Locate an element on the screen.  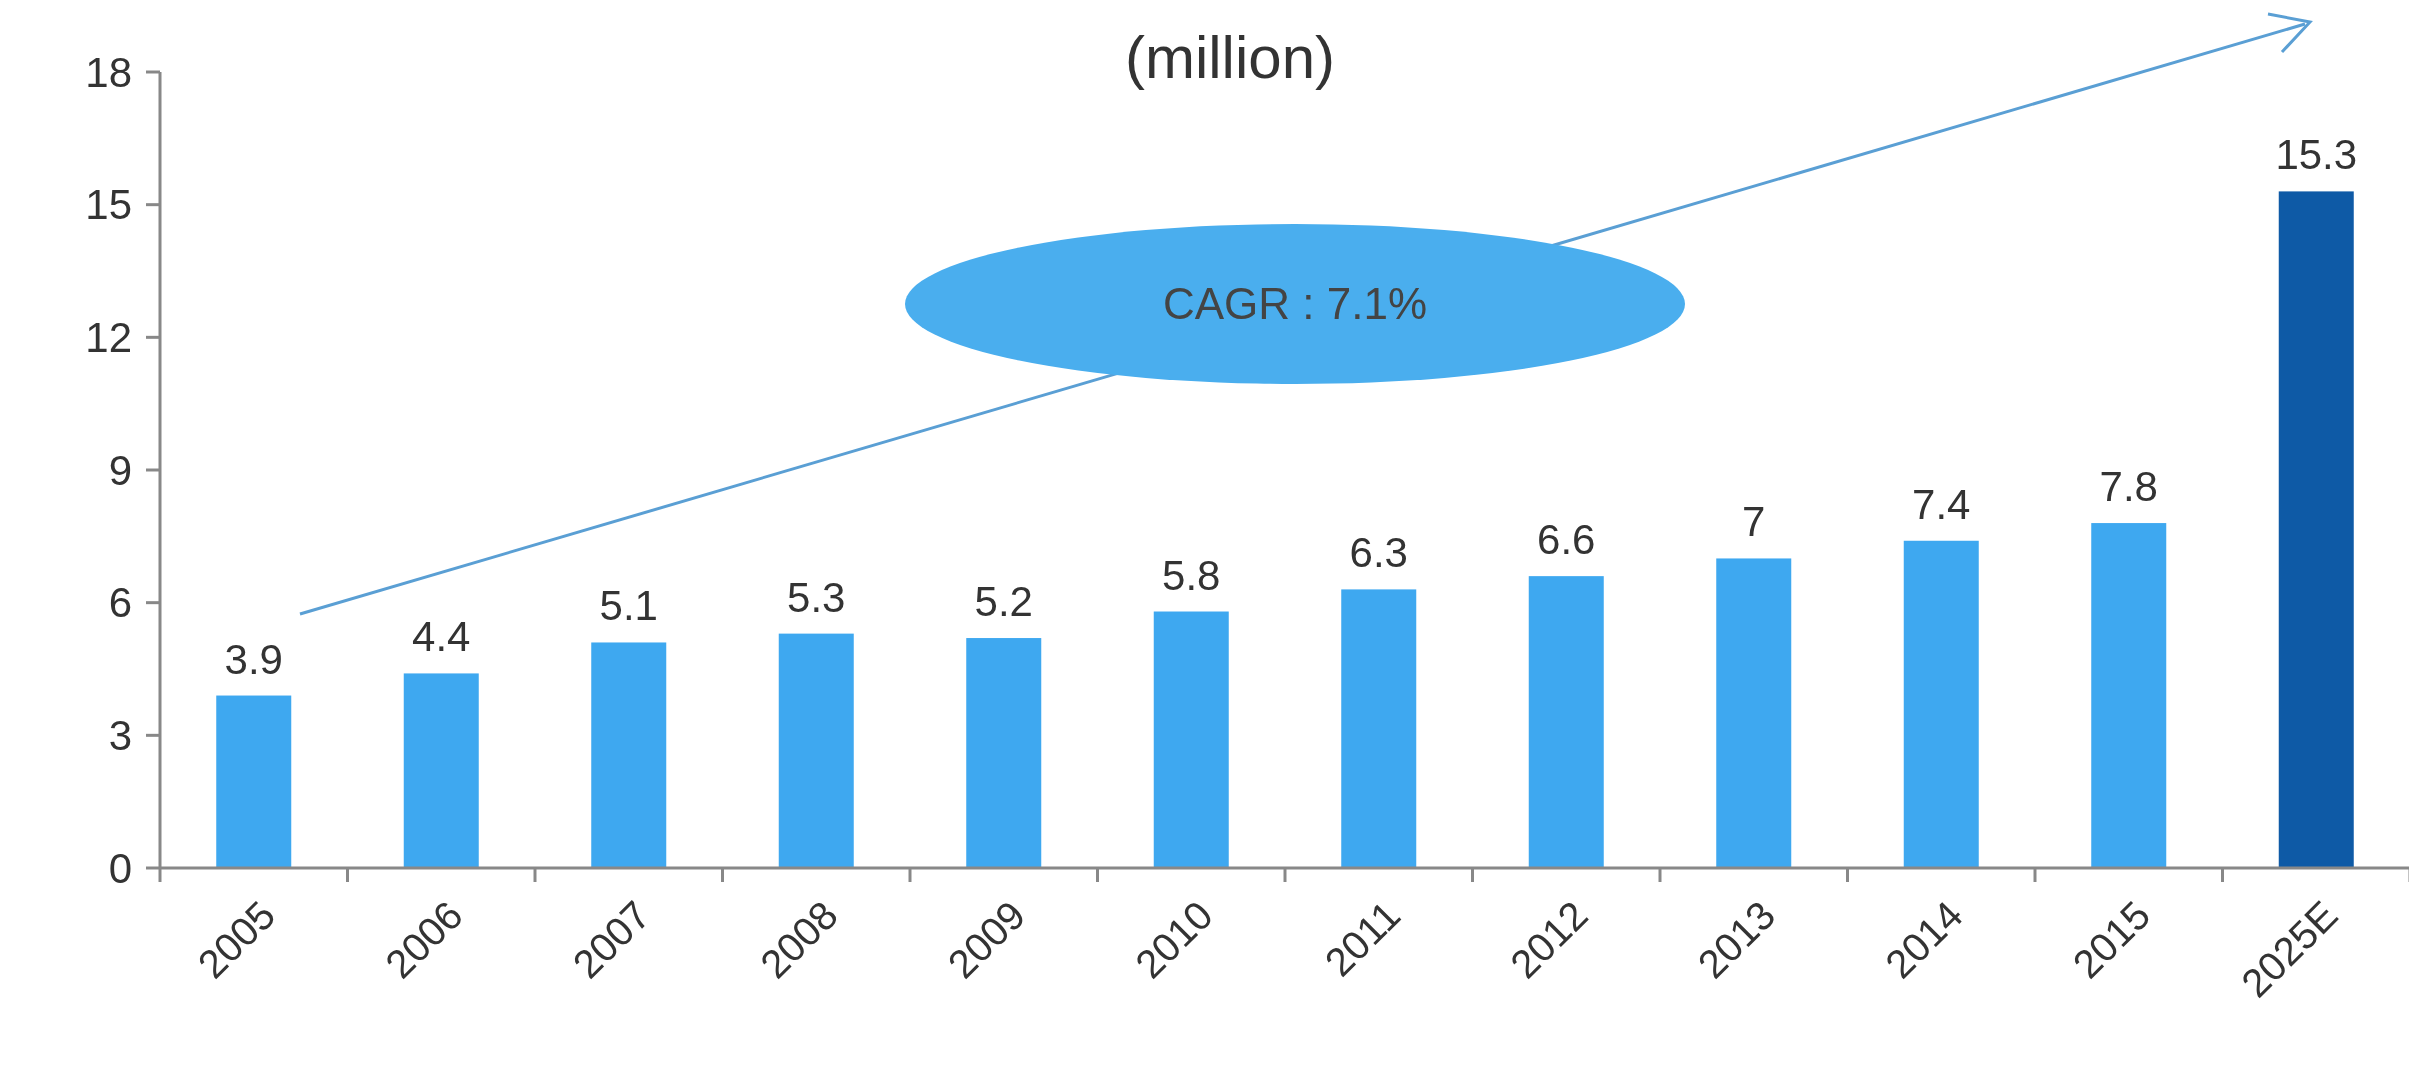
y-tick-label: 15 is located at coordinates (108, 205).